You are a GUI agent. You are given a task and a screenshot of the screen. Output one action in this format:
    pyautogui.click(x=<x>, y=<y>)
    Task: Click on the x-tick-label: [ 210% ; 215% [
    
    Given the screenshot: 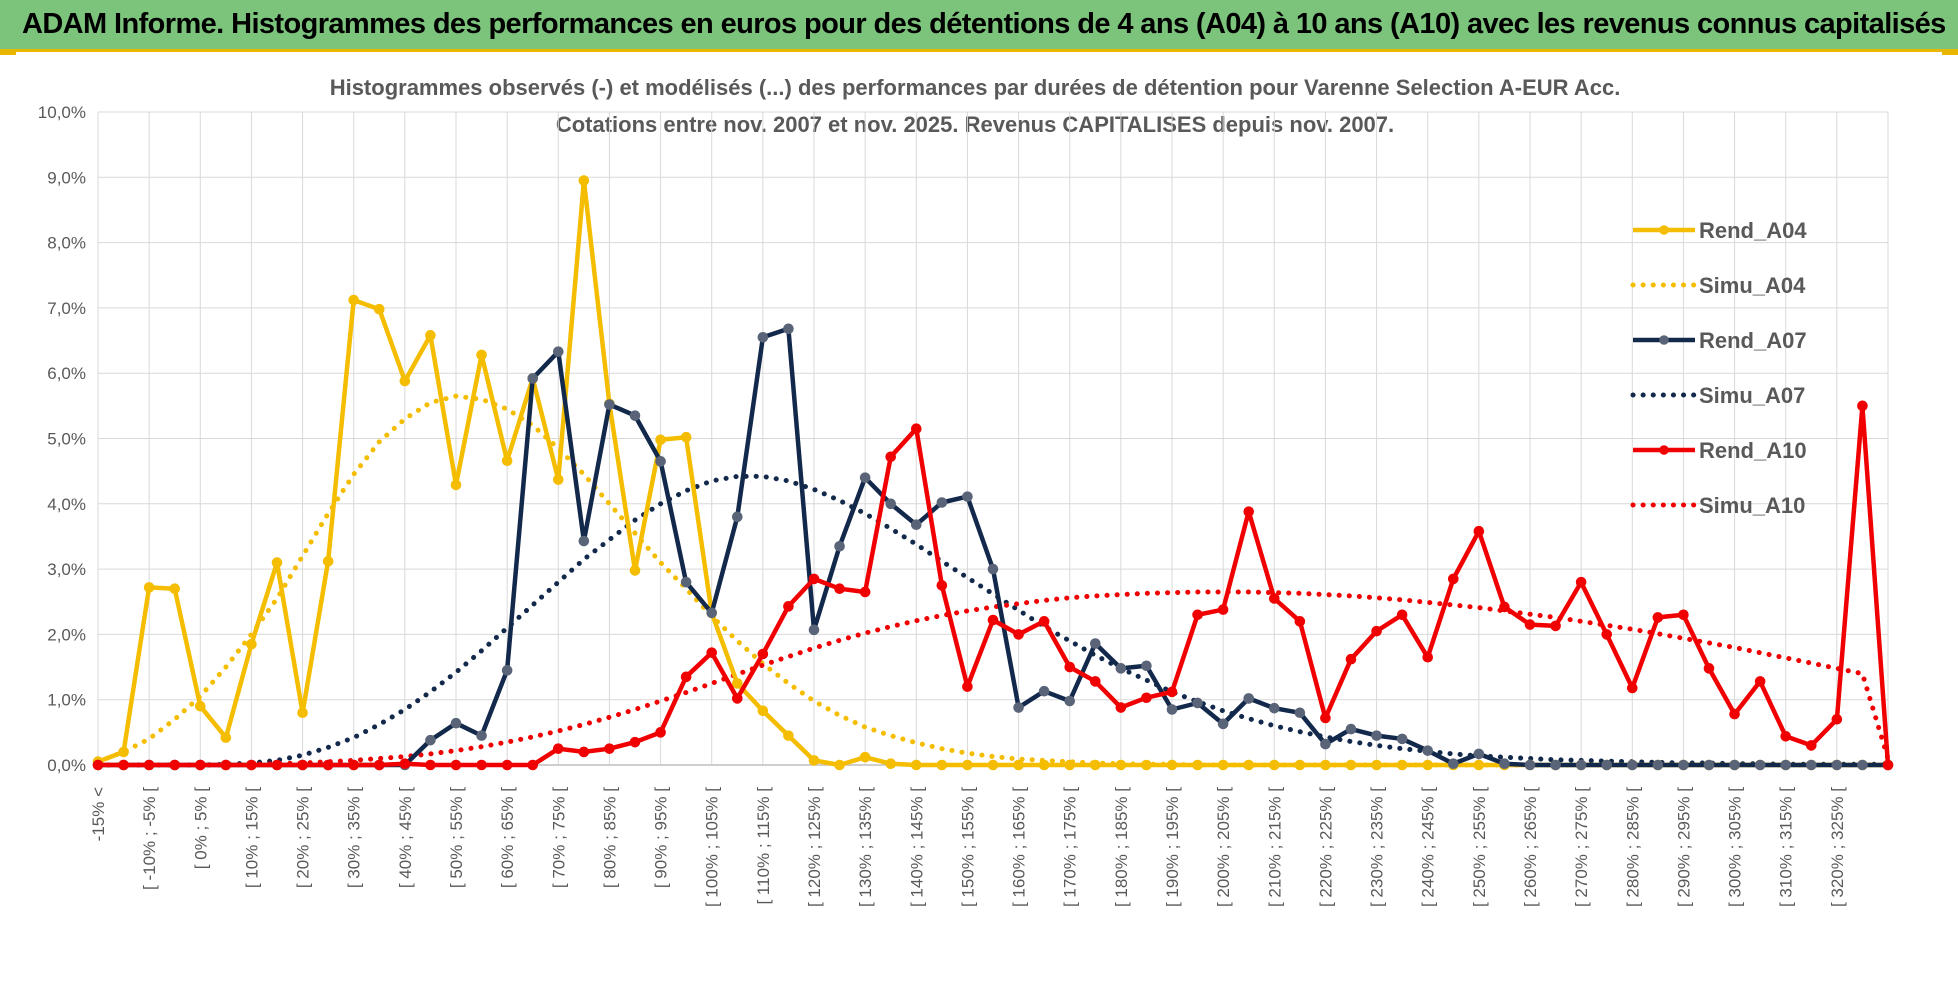 What is the action you would take?
    pyautogui.click(x=1274, y=847)
    